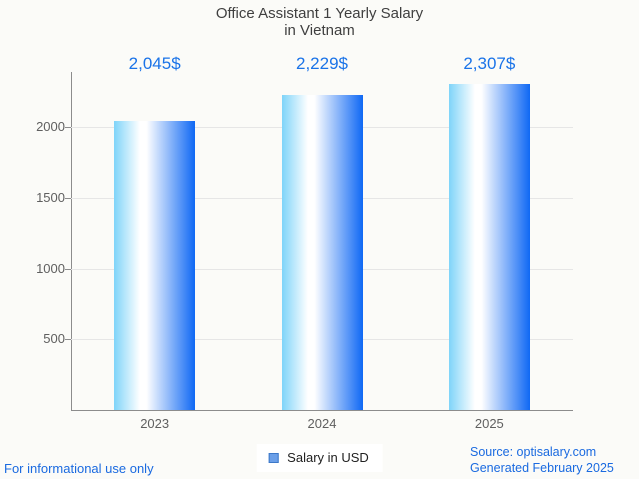 The image size is (639, 479). What do you see at coordinates (50, 268) in the screenshot?
I see `y-tick-label-1000: 1000` at bounding box center [50, 268].